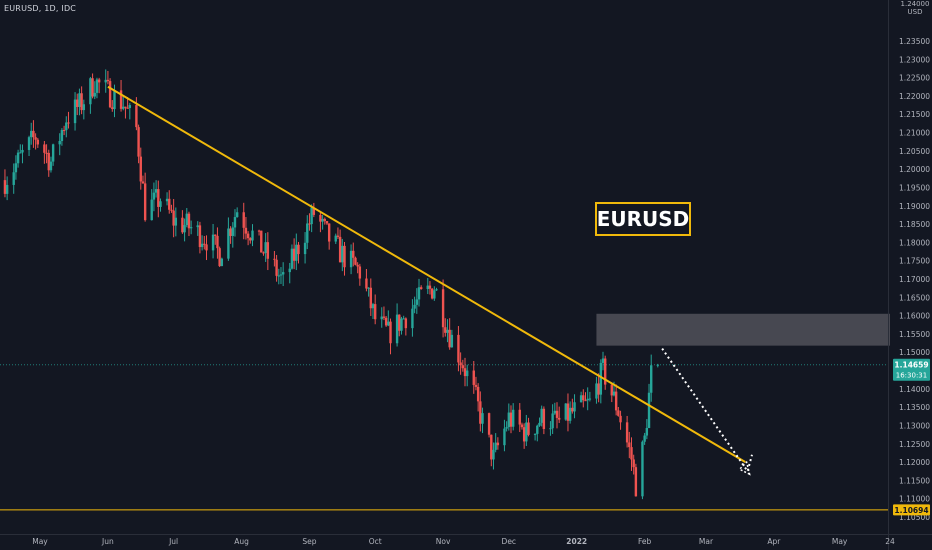  Describe the element at coordinates (914, 151) in the screenshot. I see `price-tick-label: 1.20500` at that location.